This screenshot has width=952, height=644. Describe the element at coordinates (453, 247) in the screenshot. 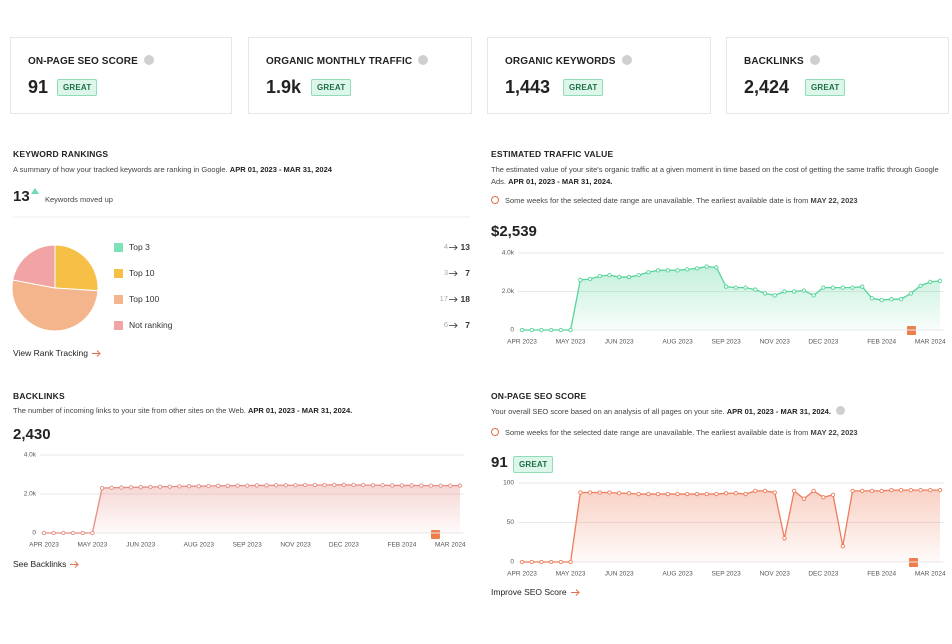

I see `arrow` at that location.